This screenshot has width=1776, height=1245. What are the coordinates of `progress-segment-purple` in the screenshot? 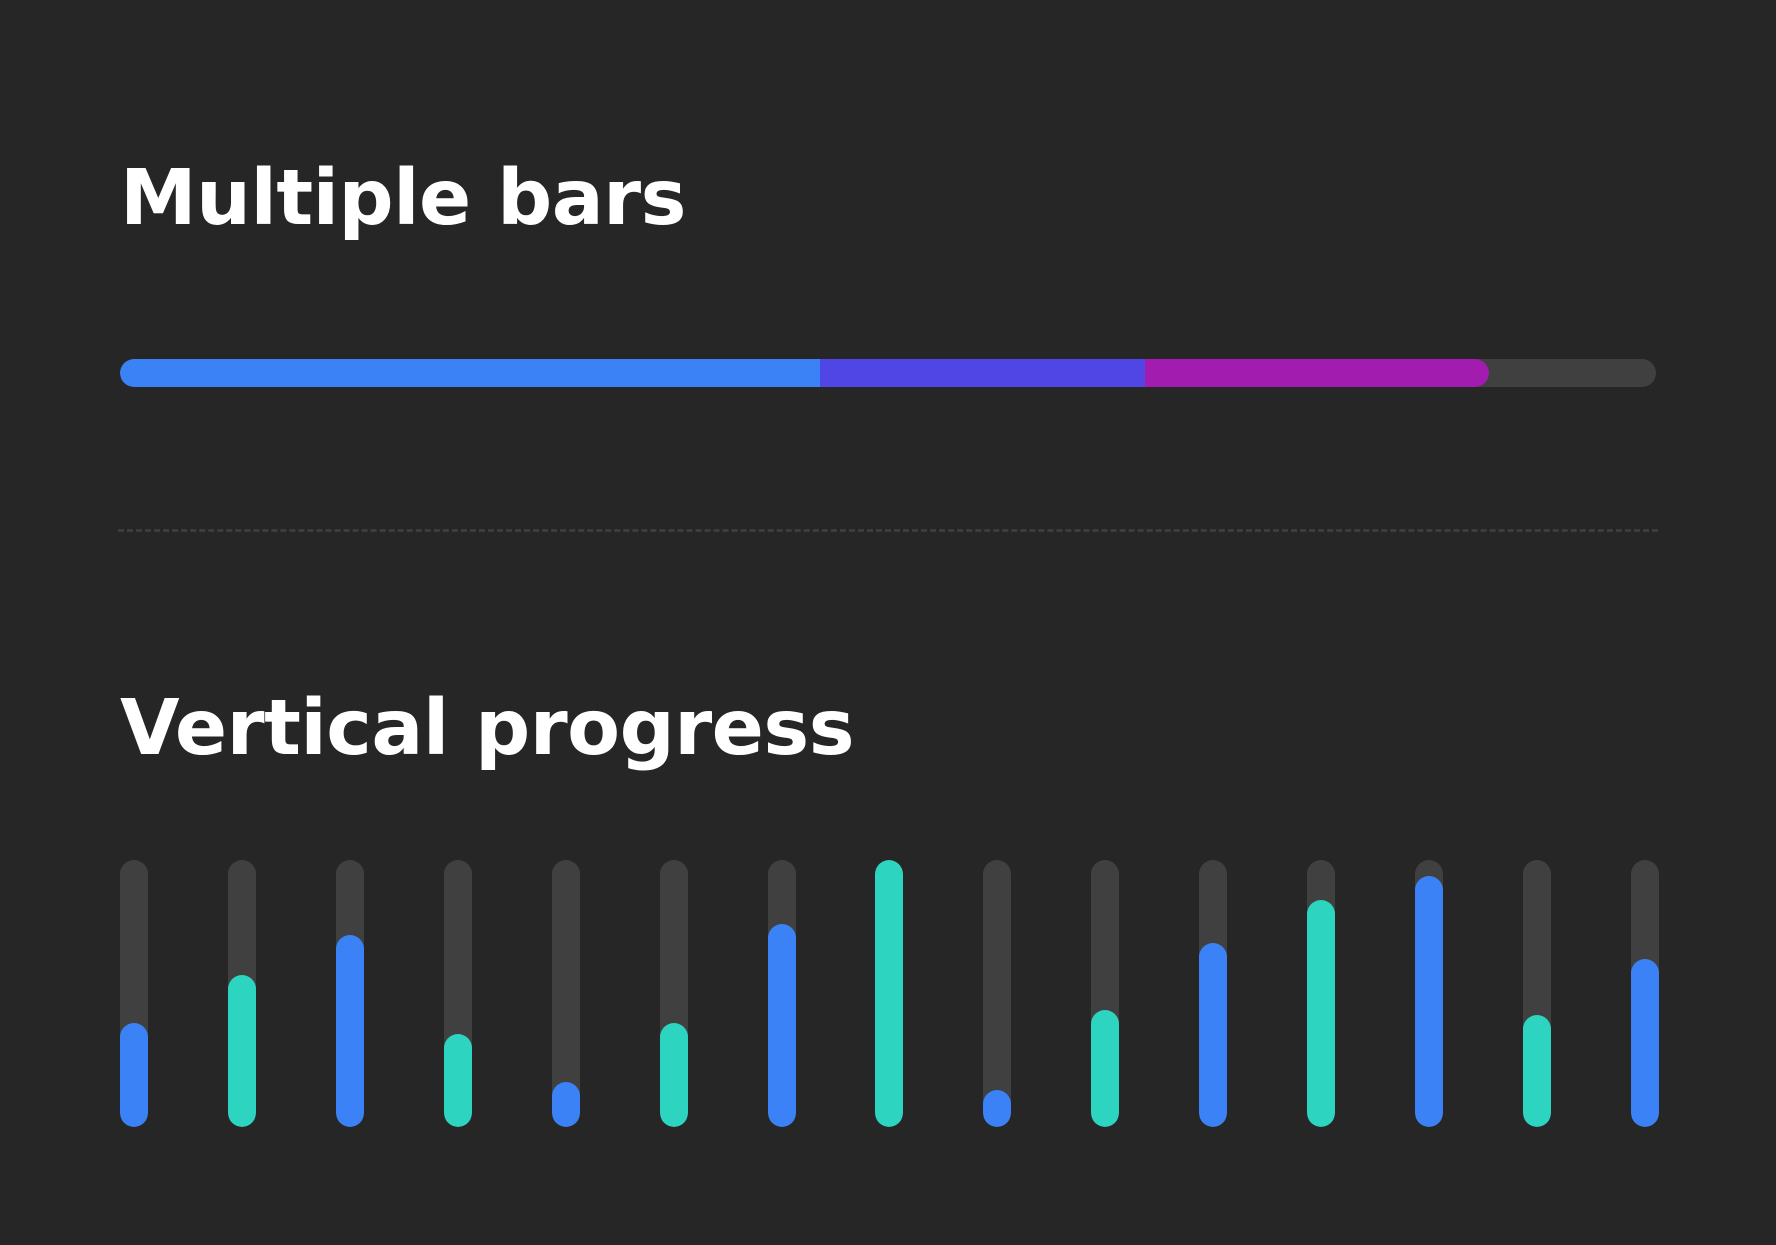 It's located at (1316, 373).